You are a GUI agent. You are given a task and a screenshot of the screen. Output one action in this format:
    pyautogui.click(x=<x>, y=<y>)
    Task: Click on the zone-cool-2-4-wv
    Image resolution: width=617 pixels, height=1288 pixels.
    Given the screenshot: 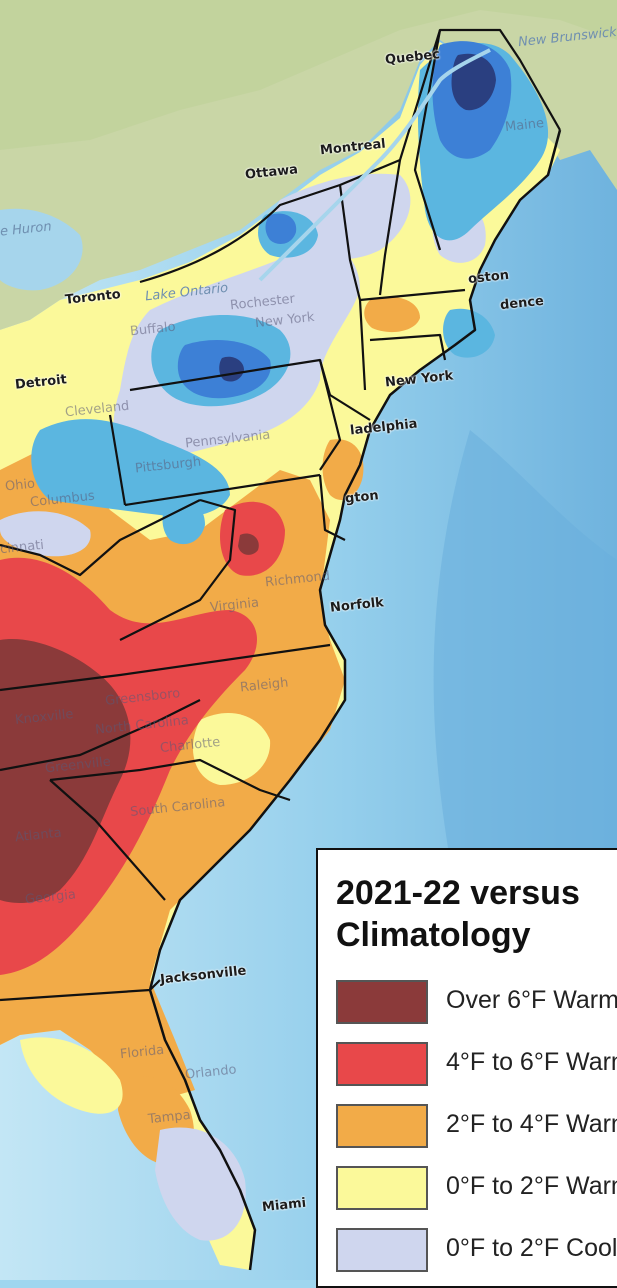 What is the action you would take?
    pyautogui.click(x=183, y=521)
    